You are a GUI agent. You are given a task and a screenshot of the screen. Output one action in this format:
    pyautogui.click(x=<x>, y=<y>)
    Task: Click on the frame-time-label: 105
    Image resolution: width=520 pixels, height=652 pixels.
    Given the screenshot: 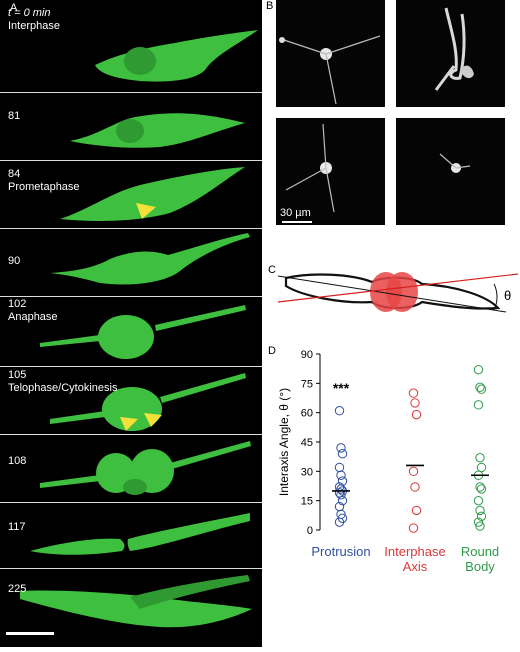 What is the action you would take?
    pyautogui.click(x=17, y=375)
    